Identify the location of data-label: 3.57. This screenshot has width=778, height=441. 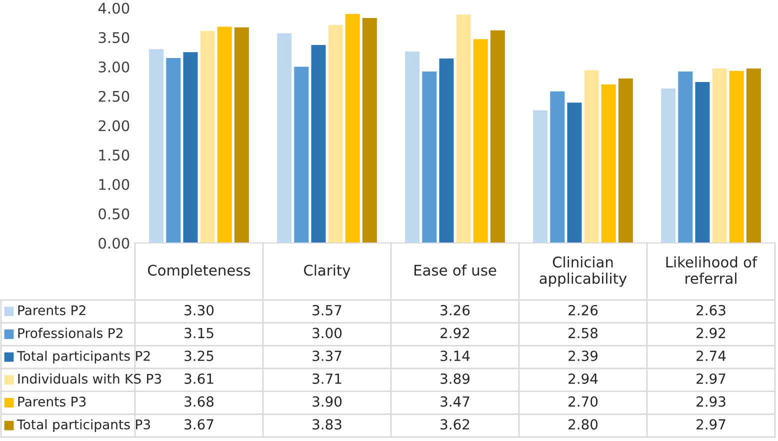
(327, 310).